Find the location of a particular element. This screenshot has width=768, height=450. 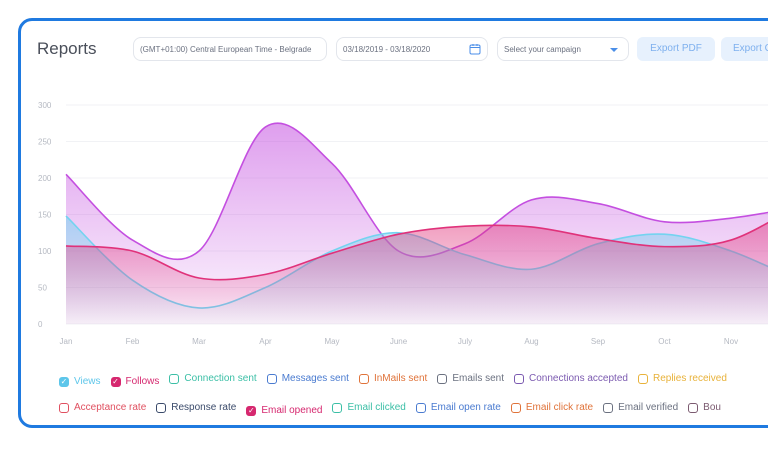

legend-item-connection-sent: Connection sent is located at coordinates (213, 378).